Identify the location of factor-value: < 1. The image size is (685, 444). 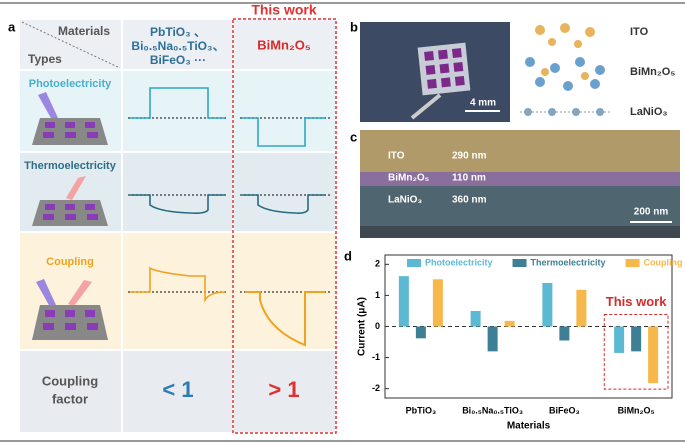
(177, 389).